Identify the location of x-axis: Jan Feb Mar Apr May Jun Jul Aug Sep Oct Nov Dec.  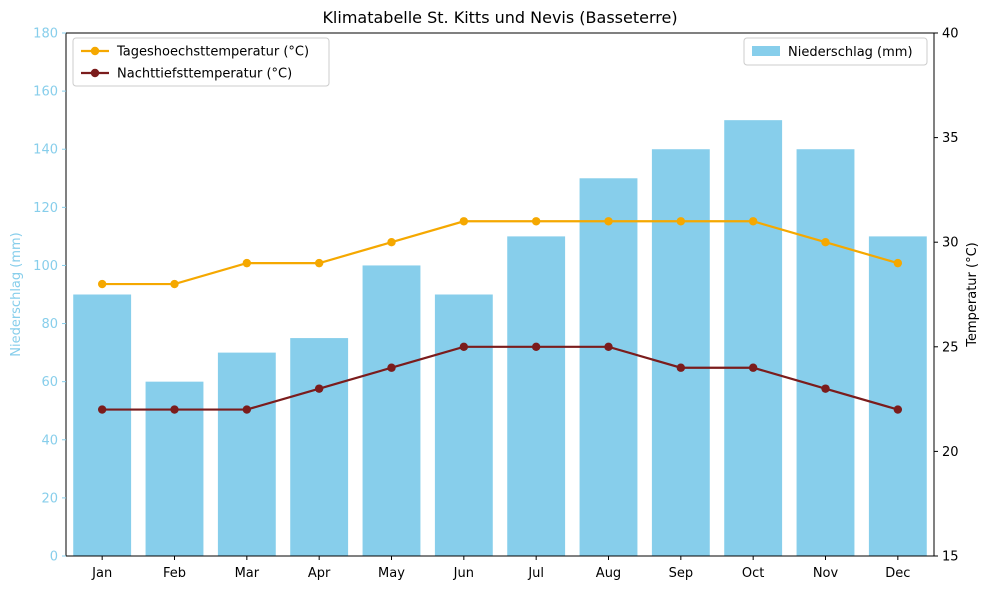
(500, 568).